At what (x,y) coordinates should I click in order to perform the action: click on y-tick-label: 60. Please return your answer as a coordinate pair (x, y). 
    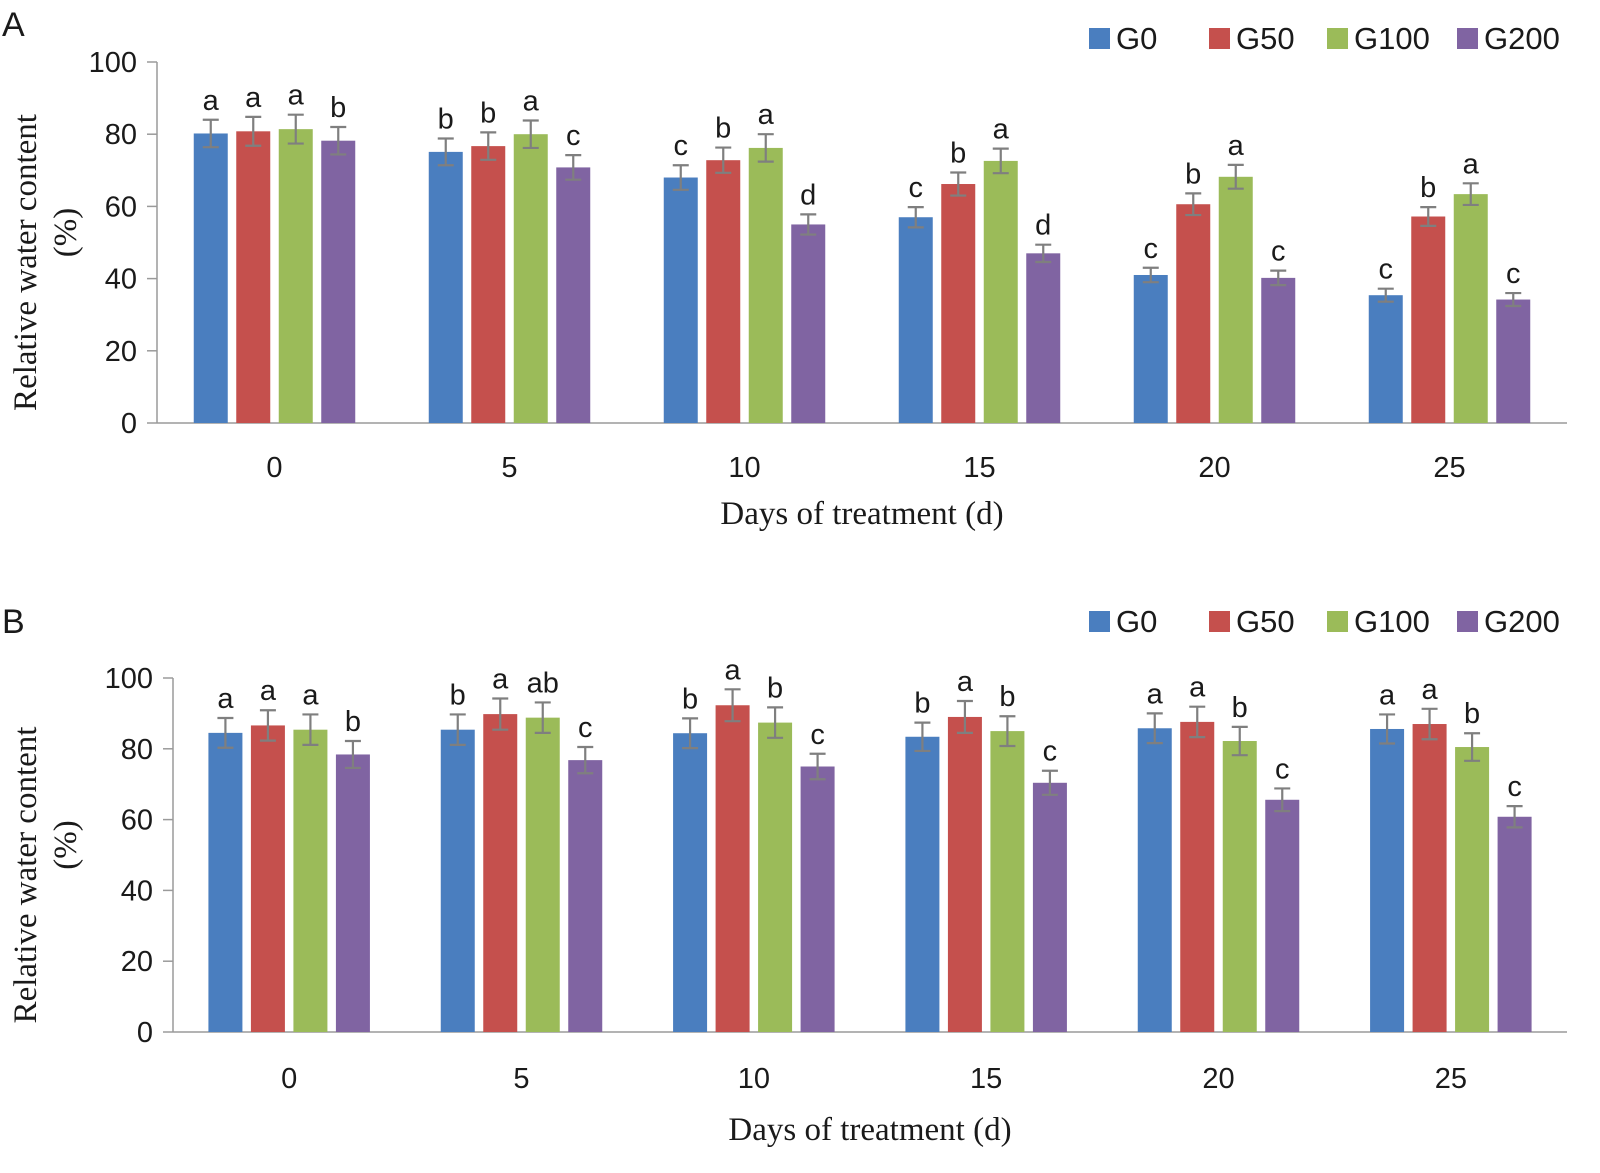
    Looking at the image, I should click on (121, 207).